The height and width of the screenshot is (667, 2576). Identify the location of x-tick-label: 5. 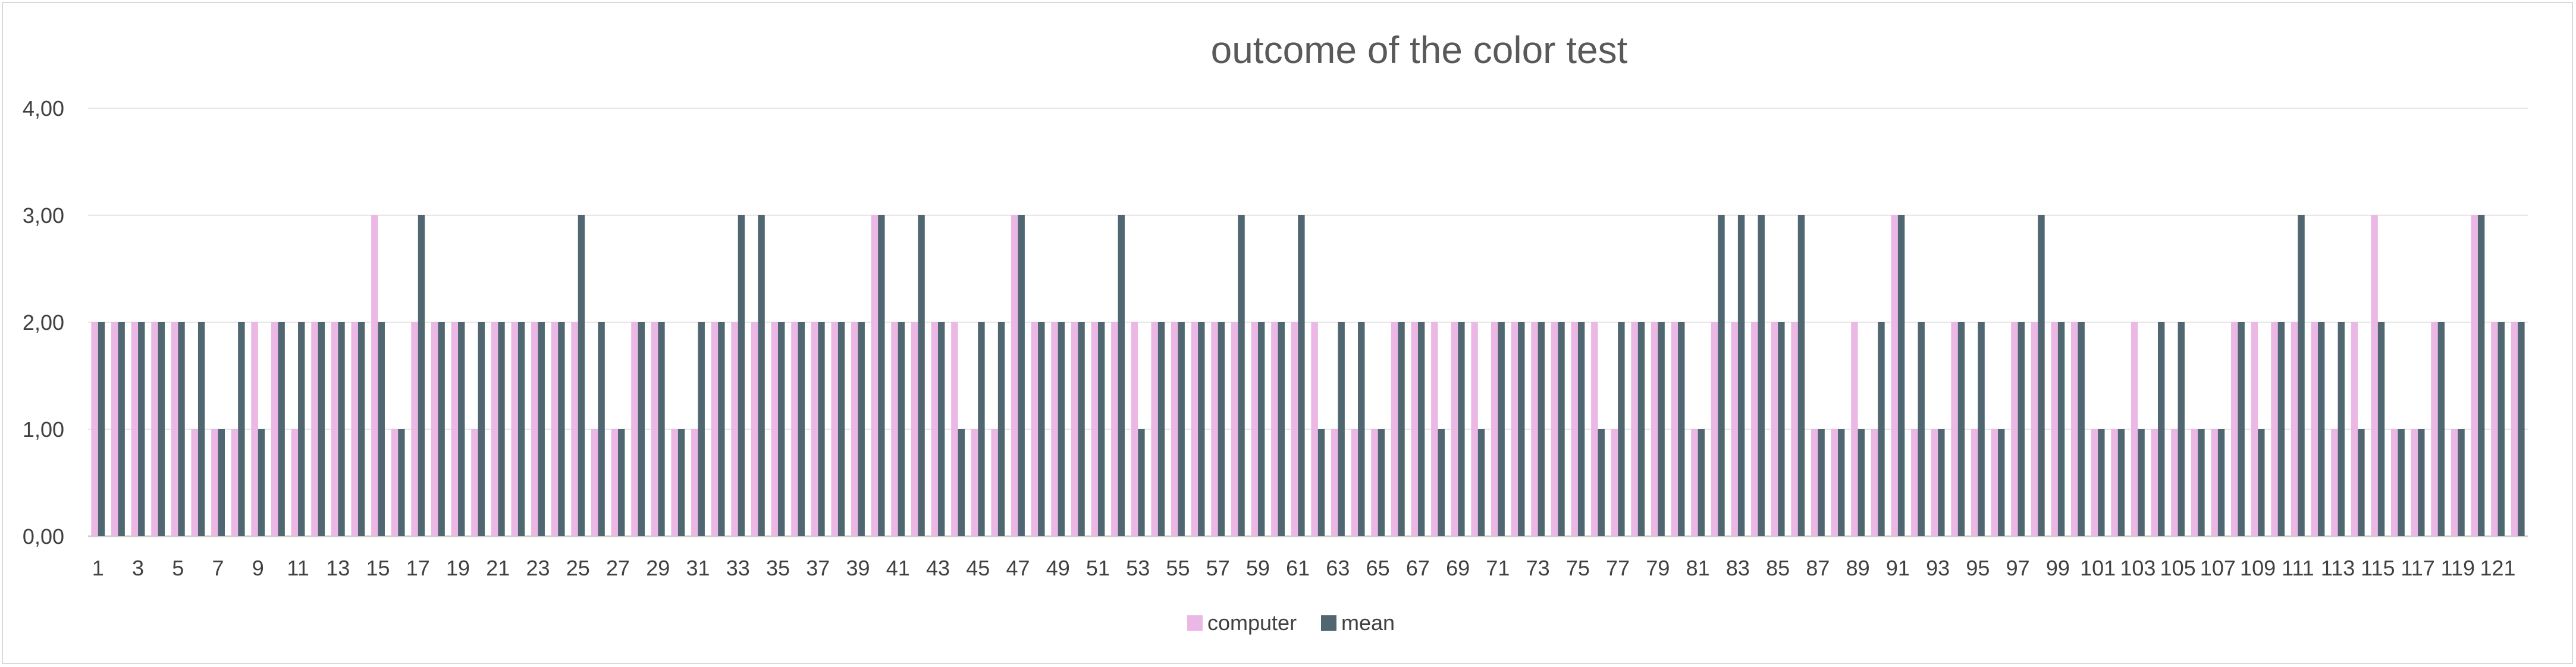
(178, 568).